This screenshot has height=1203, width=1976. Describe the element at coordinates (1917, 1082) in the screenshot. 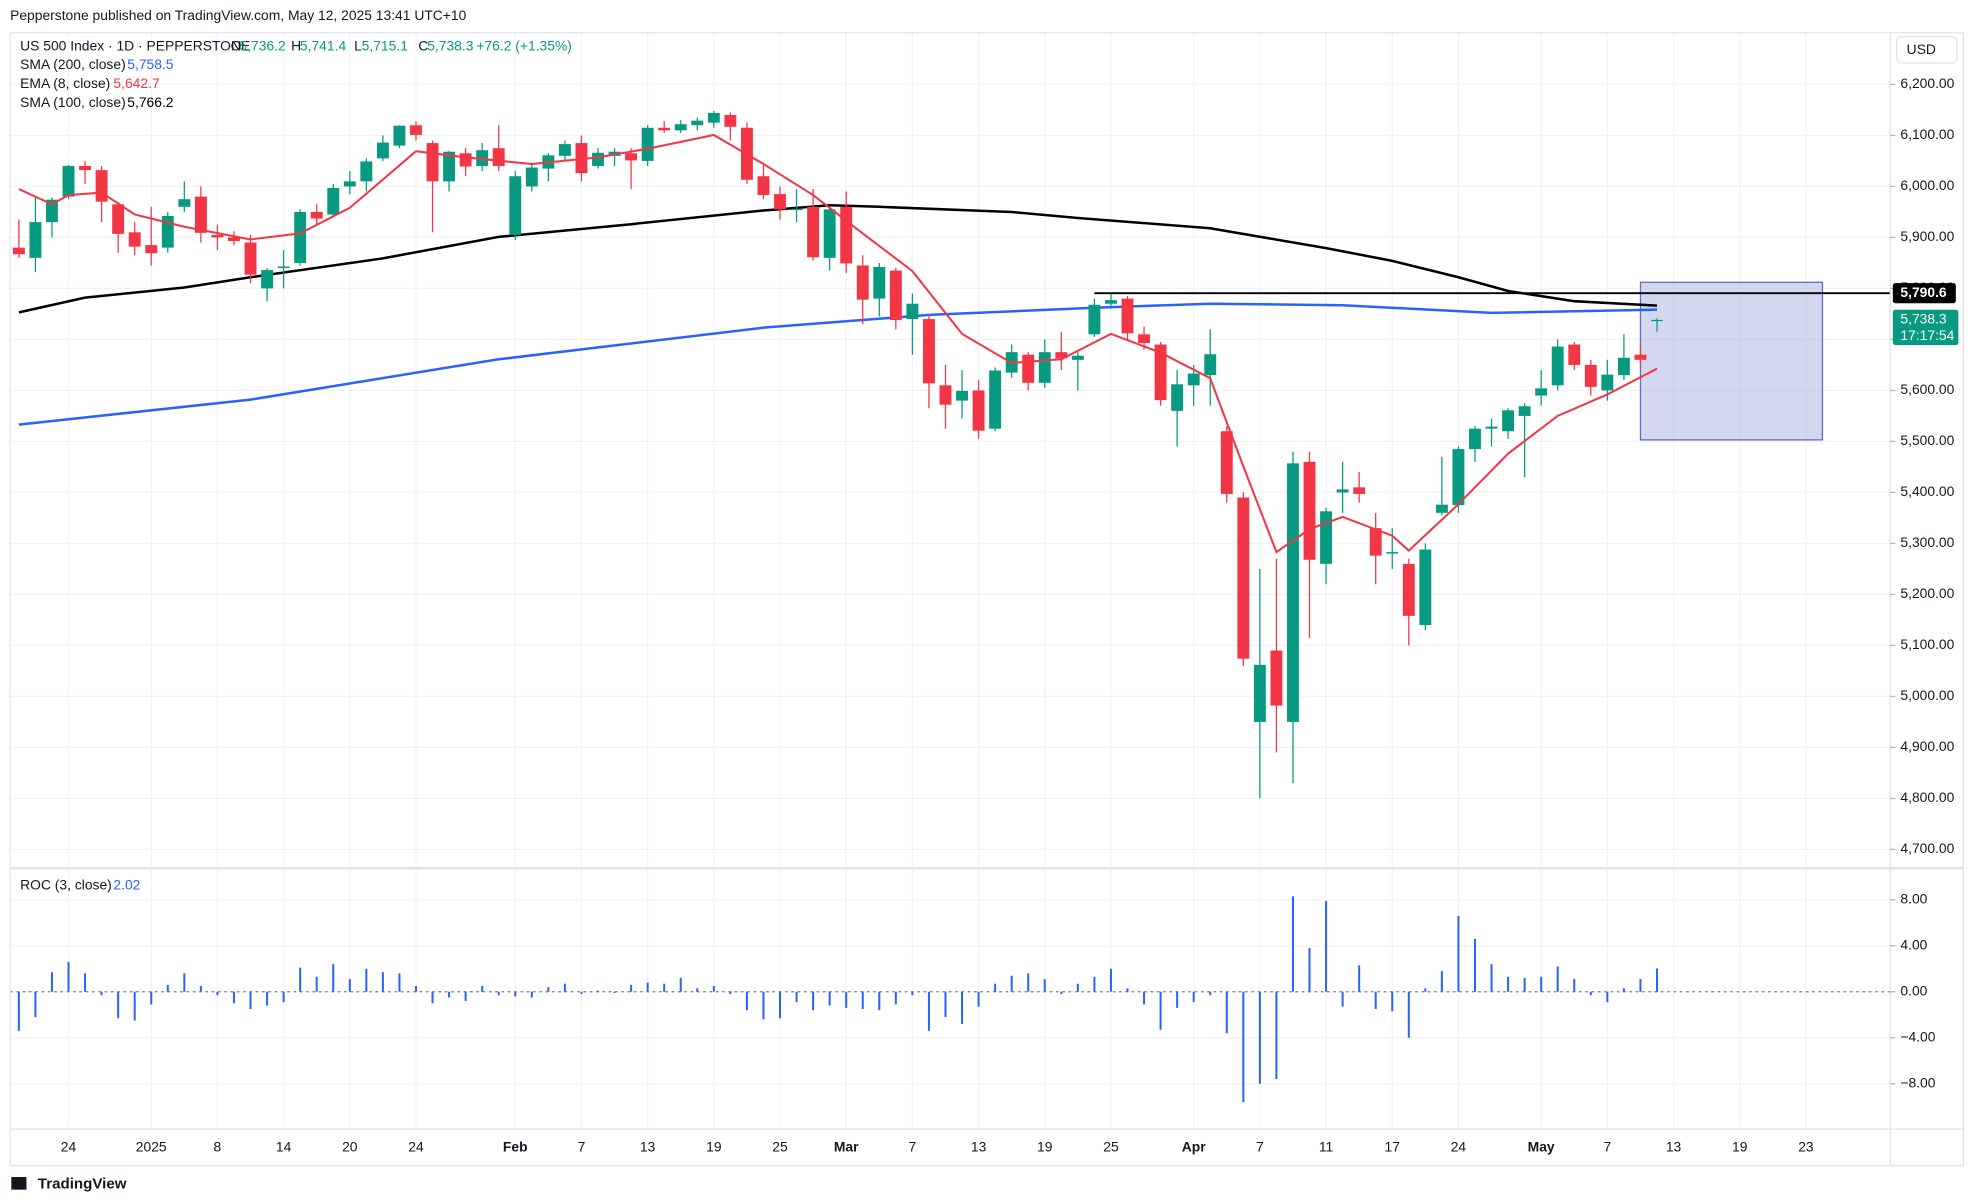

I see `y2-tick-label: −8.00` at that location.